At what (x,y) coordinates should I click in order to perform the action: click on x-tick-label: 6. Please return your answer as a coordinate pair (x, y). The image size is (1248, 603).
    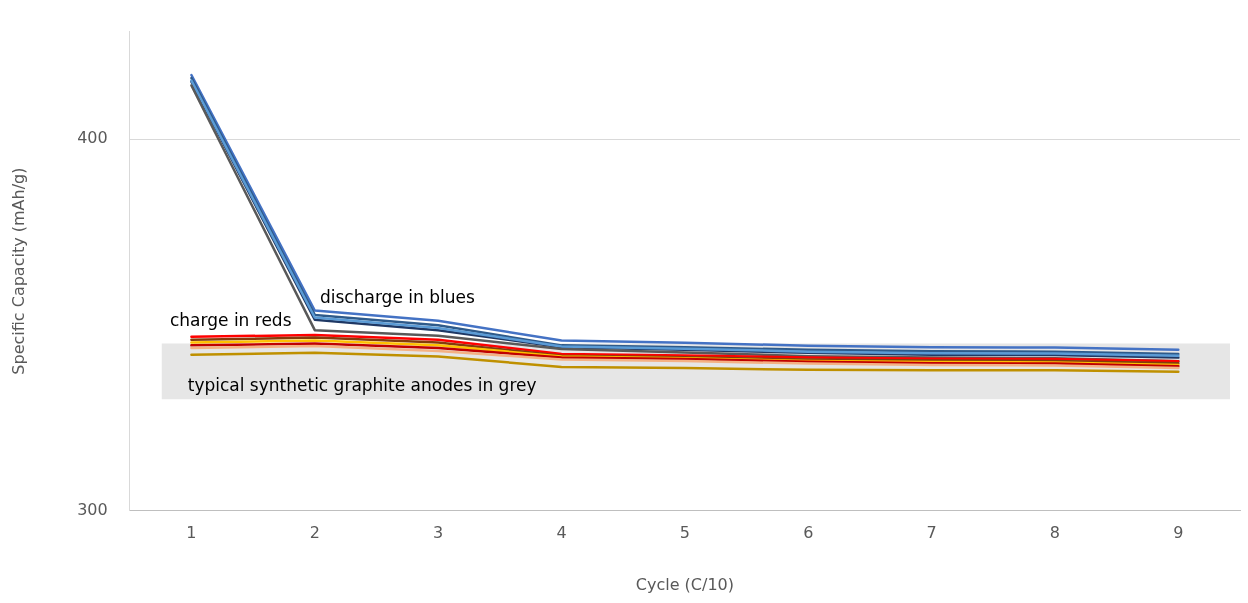
    Looking at the image, I should click on (808, 533).